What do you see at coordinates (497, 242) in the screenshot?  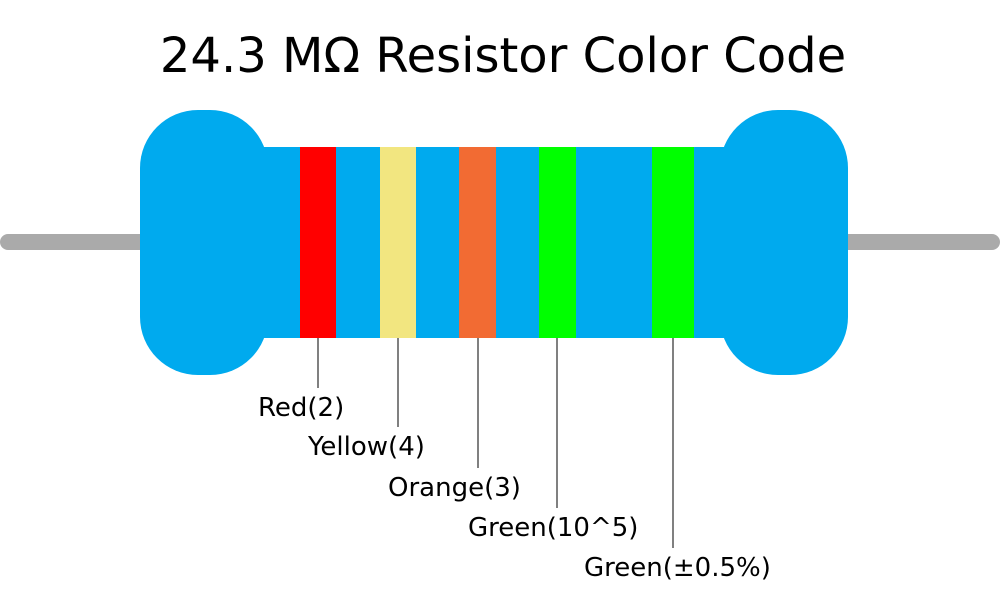 I see `color-bands` at bounding box center [497, 242].